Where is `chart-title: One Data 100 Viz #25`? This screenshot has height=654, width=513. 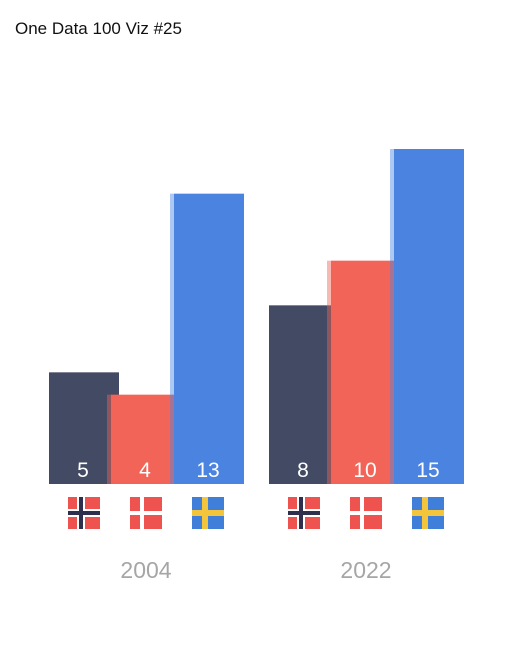 chart-title: One Data 100 Viz #25 is located at coordinates (98, 28).